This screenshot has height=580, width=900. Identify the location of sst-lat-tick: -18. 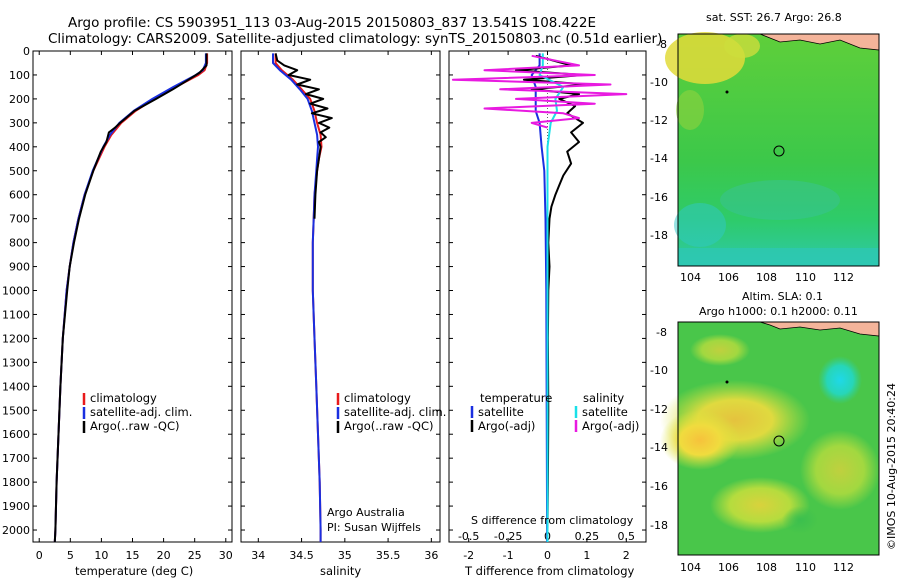
(659, 235).